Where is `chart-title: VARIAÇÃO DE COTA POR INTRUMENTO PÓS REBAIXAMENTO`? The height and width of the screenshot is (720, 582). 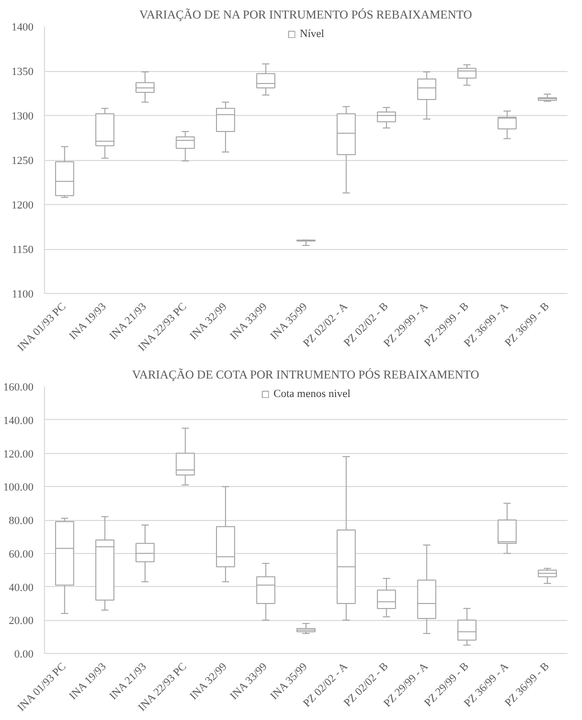 chart-title: VARIAÇÃO DE COTA POR INTRUMENTO PÓS REBAIXAMENTO is located at coordinates (306, 375).